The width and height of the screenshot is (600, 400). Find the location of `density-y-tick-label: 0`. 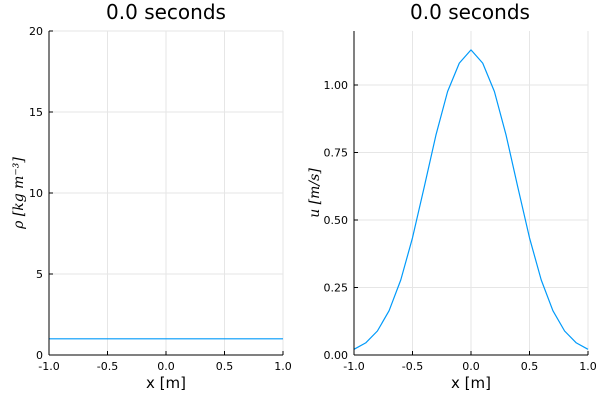

density-y-tick-label: 0 is located at coordinates (39, 355).